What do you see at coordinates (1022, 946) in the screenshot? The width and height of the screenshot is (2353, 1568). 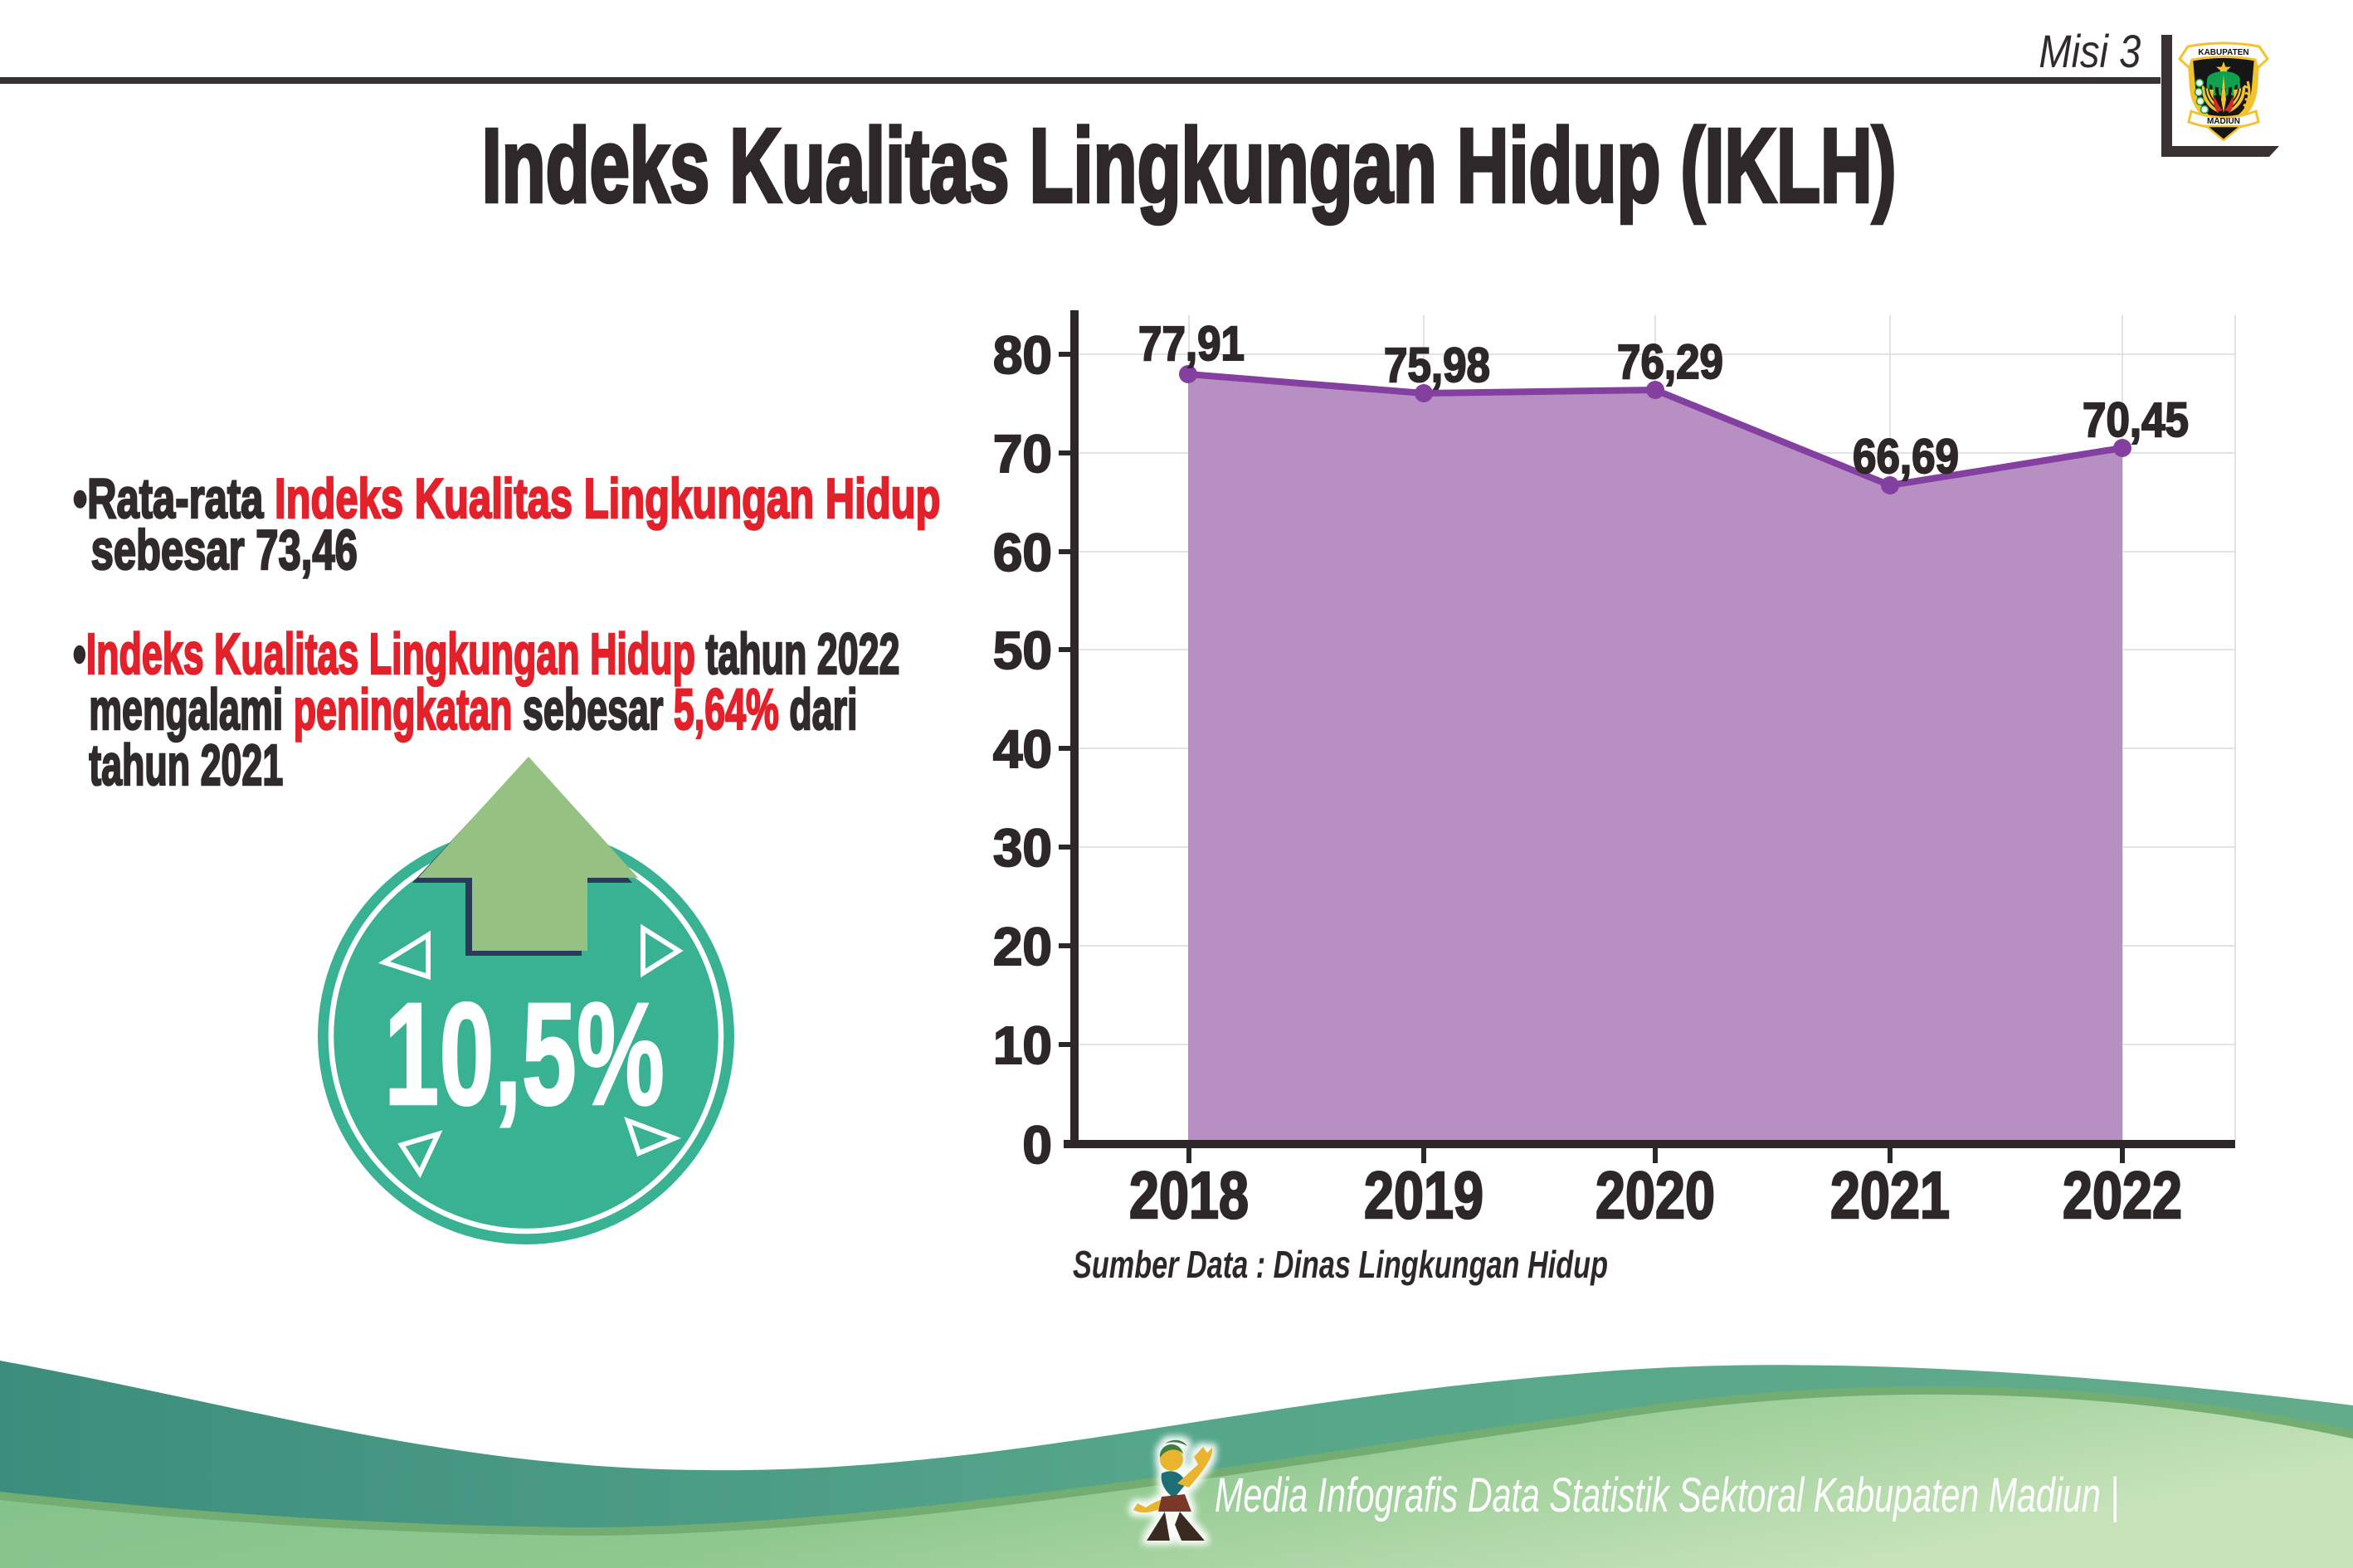 I see `svg-text: 20` at bounding box center [1022, 946].